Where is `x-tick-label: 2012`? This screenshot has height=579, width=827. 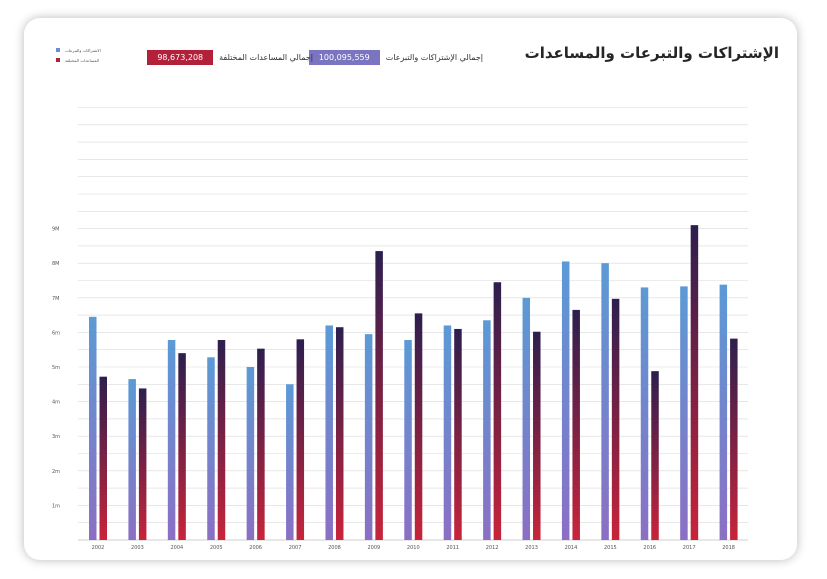
x-tick-label: 2012 is located at coordinates (492, 548).